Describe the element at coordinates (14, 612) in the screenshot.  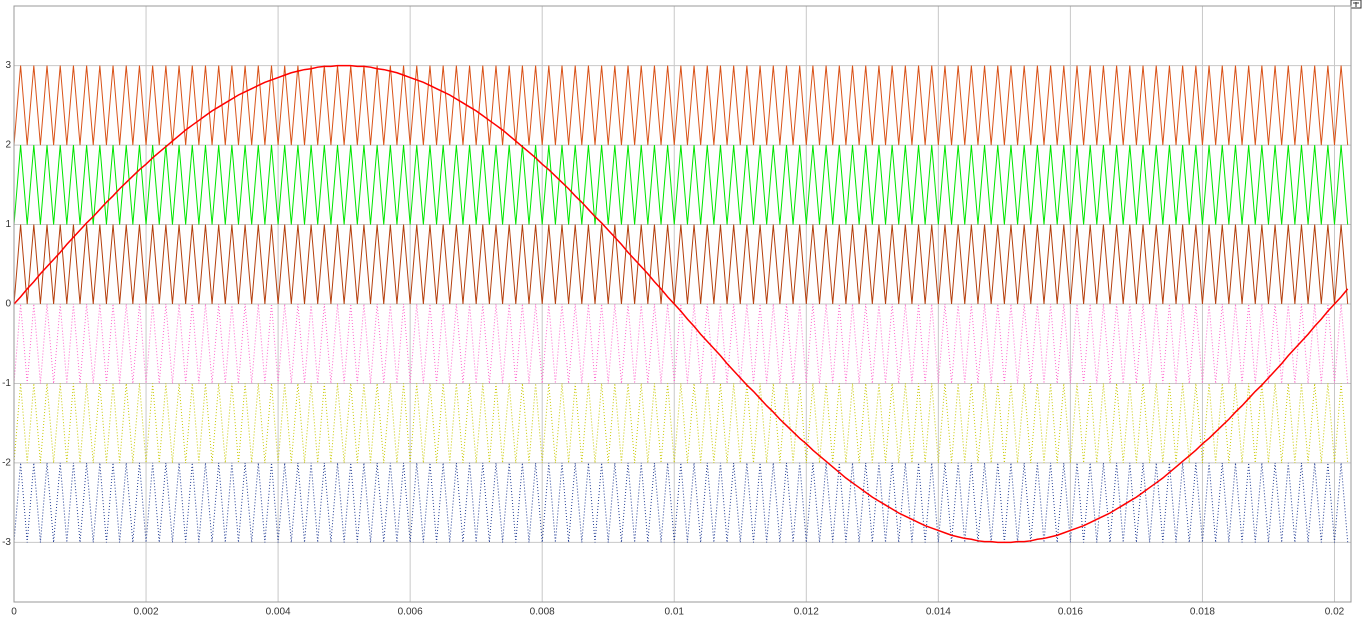
I see `x-tick-label: 0` at that location.